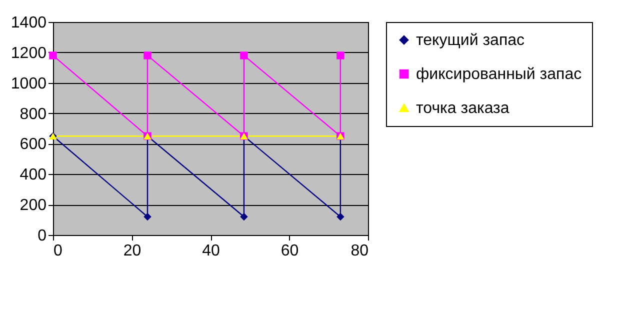  What do you see at coordinates (58, 251) in the screenshot?
I see `x-tick-label: 0` at bounding box center [58, 251].